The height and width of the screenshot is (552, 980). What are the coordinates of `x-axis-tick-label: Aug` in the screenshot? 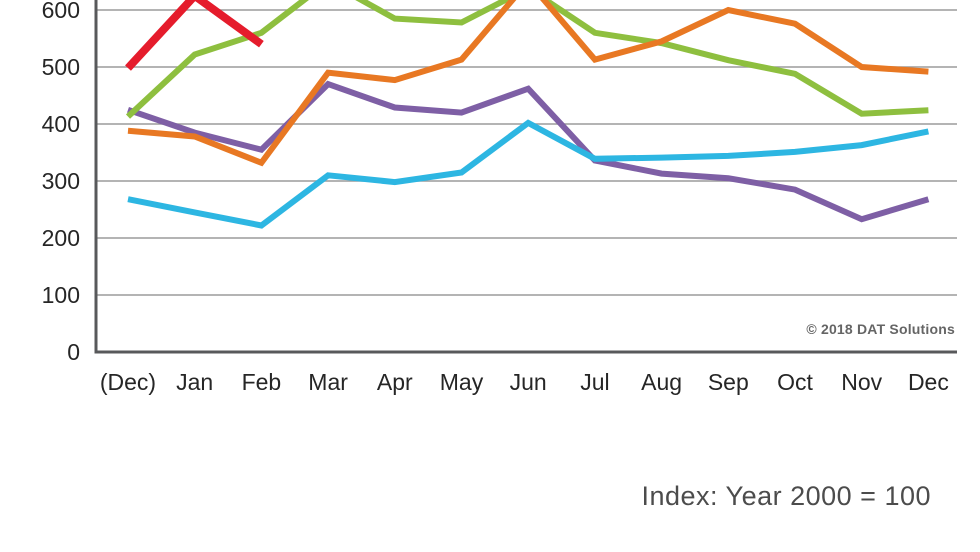 It's located at (661, 382).